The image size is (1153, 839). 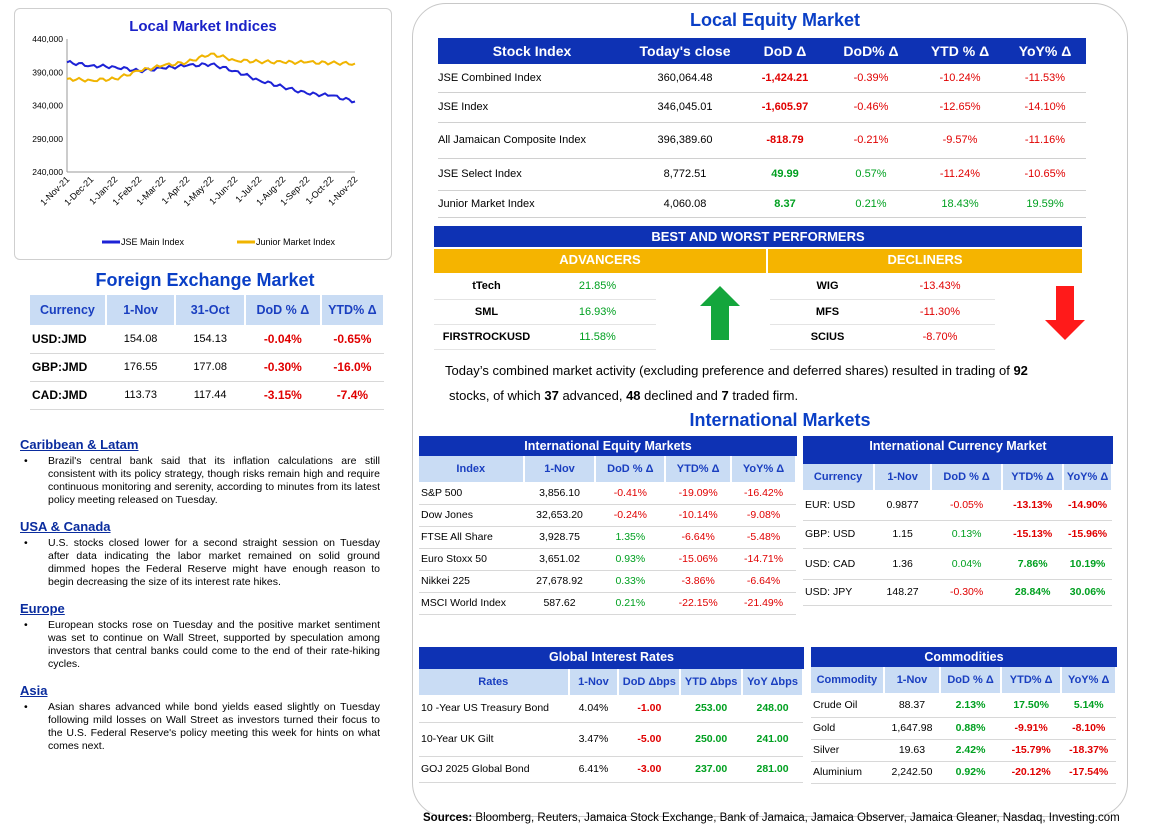 What do you see at coordinates (763, 395) in the screenshot?
I see `summary-text-5: traded firm.` at bounding box center [763, 395].